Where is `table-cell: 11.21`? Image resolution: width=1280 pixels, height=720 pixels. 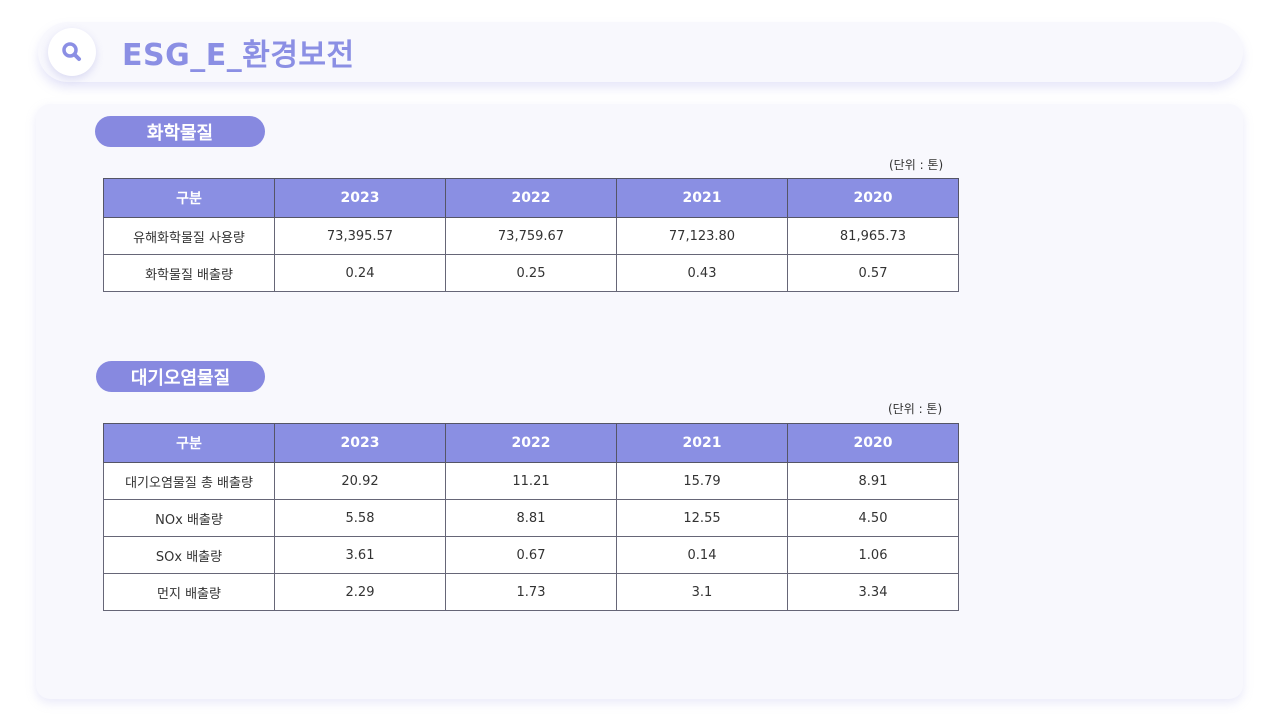 table-cell: 11.21 is located at coordinates (531, 481).